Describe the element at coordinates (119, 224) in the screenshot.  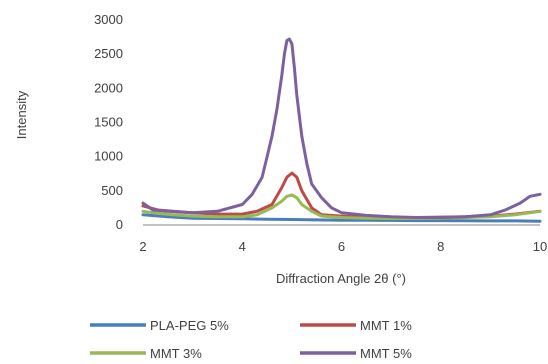
I see `y-tick-label: 0` at that location.